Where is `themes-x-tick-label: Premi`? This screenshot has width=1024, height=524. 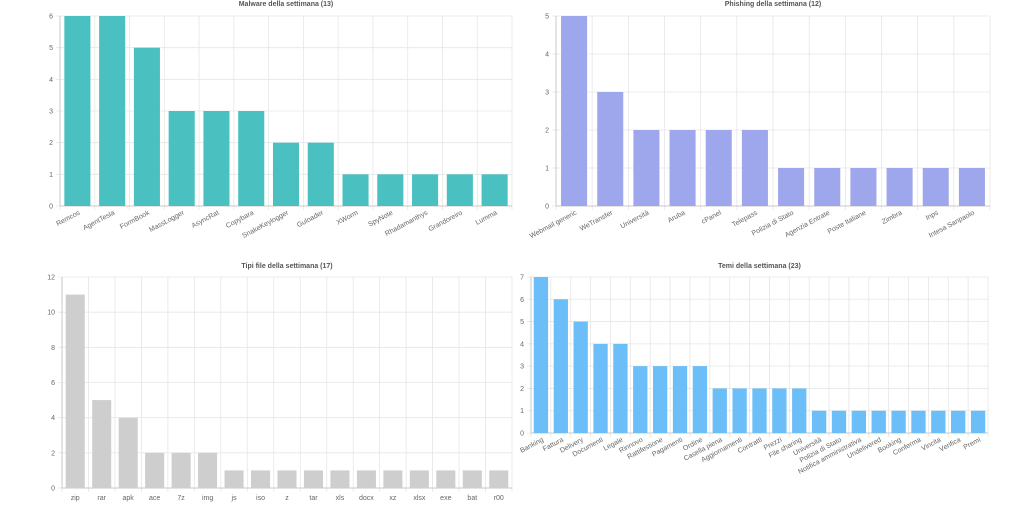 themes-x-tick-label: Premi is located at coordinates (973, 443).